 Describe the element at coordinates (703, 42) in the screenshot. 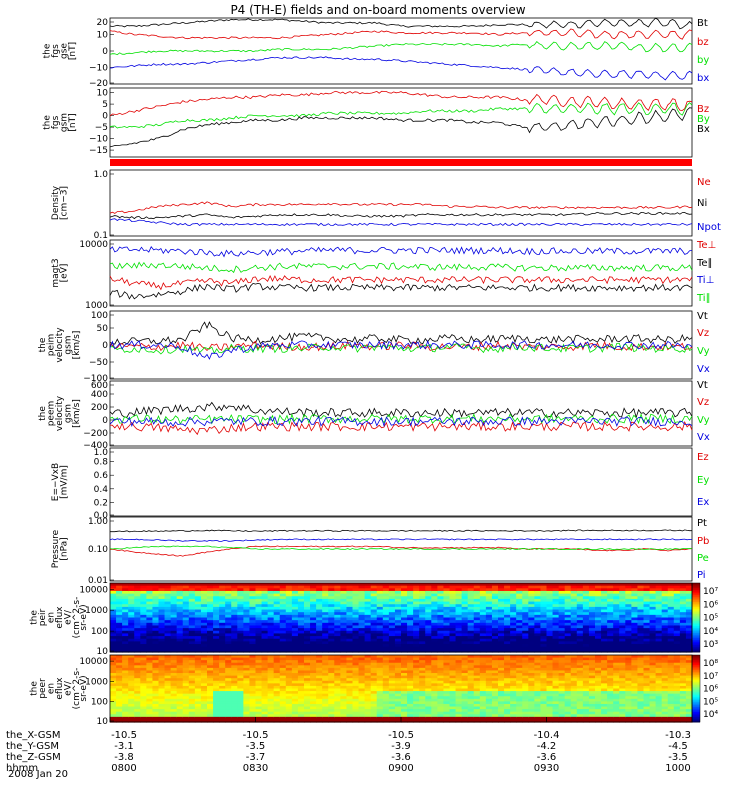

I see `legend-bz: bz` at that location.